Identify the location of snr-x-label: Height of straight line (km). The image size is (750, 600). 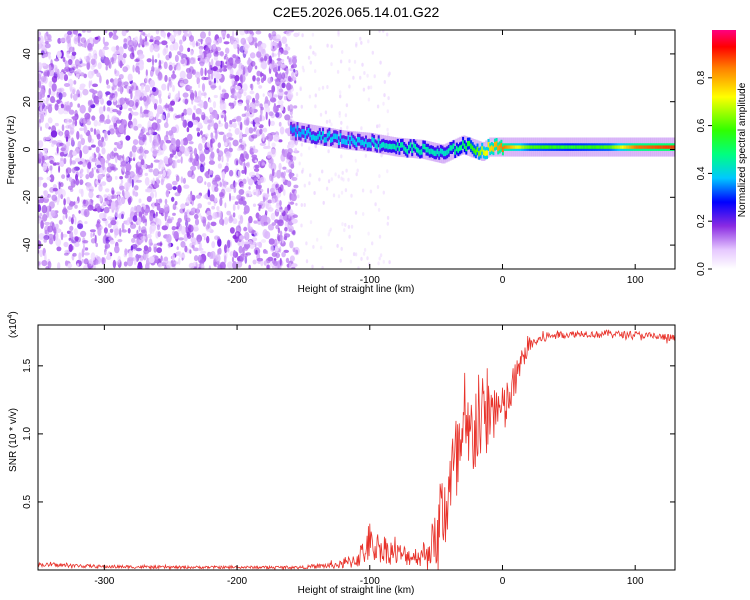
(356, 590).